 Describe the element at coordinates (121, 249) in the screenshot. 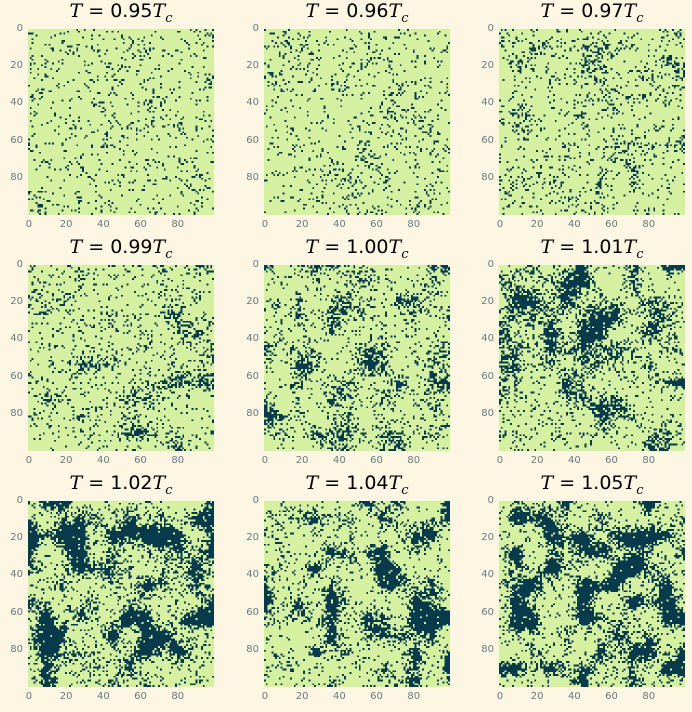

I see `panel-title: T = 0.99Tc` at that location.